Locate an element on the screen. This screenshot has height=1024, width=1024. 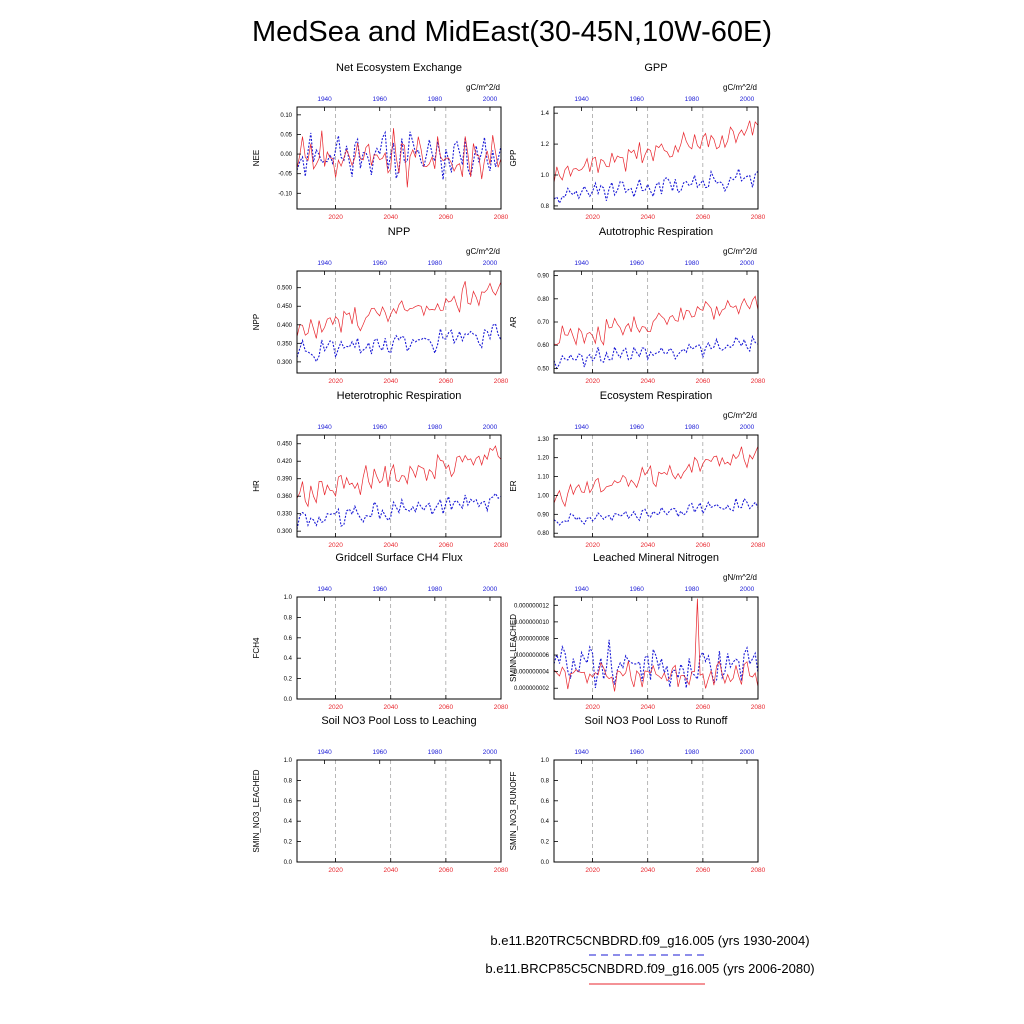
y-tick-label: 0.50 is located at coordinates (543, 369).